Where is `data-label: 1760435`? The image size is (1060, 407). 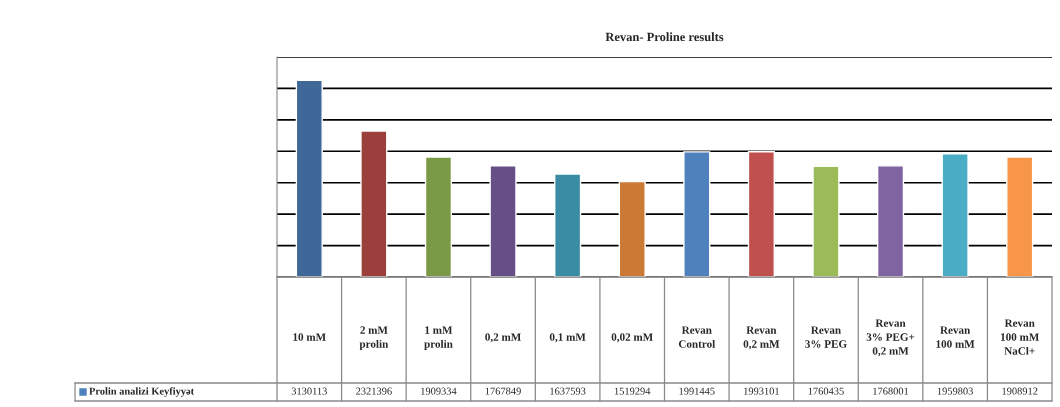 data-label: 1760435 is located at coordinates (826, 391).